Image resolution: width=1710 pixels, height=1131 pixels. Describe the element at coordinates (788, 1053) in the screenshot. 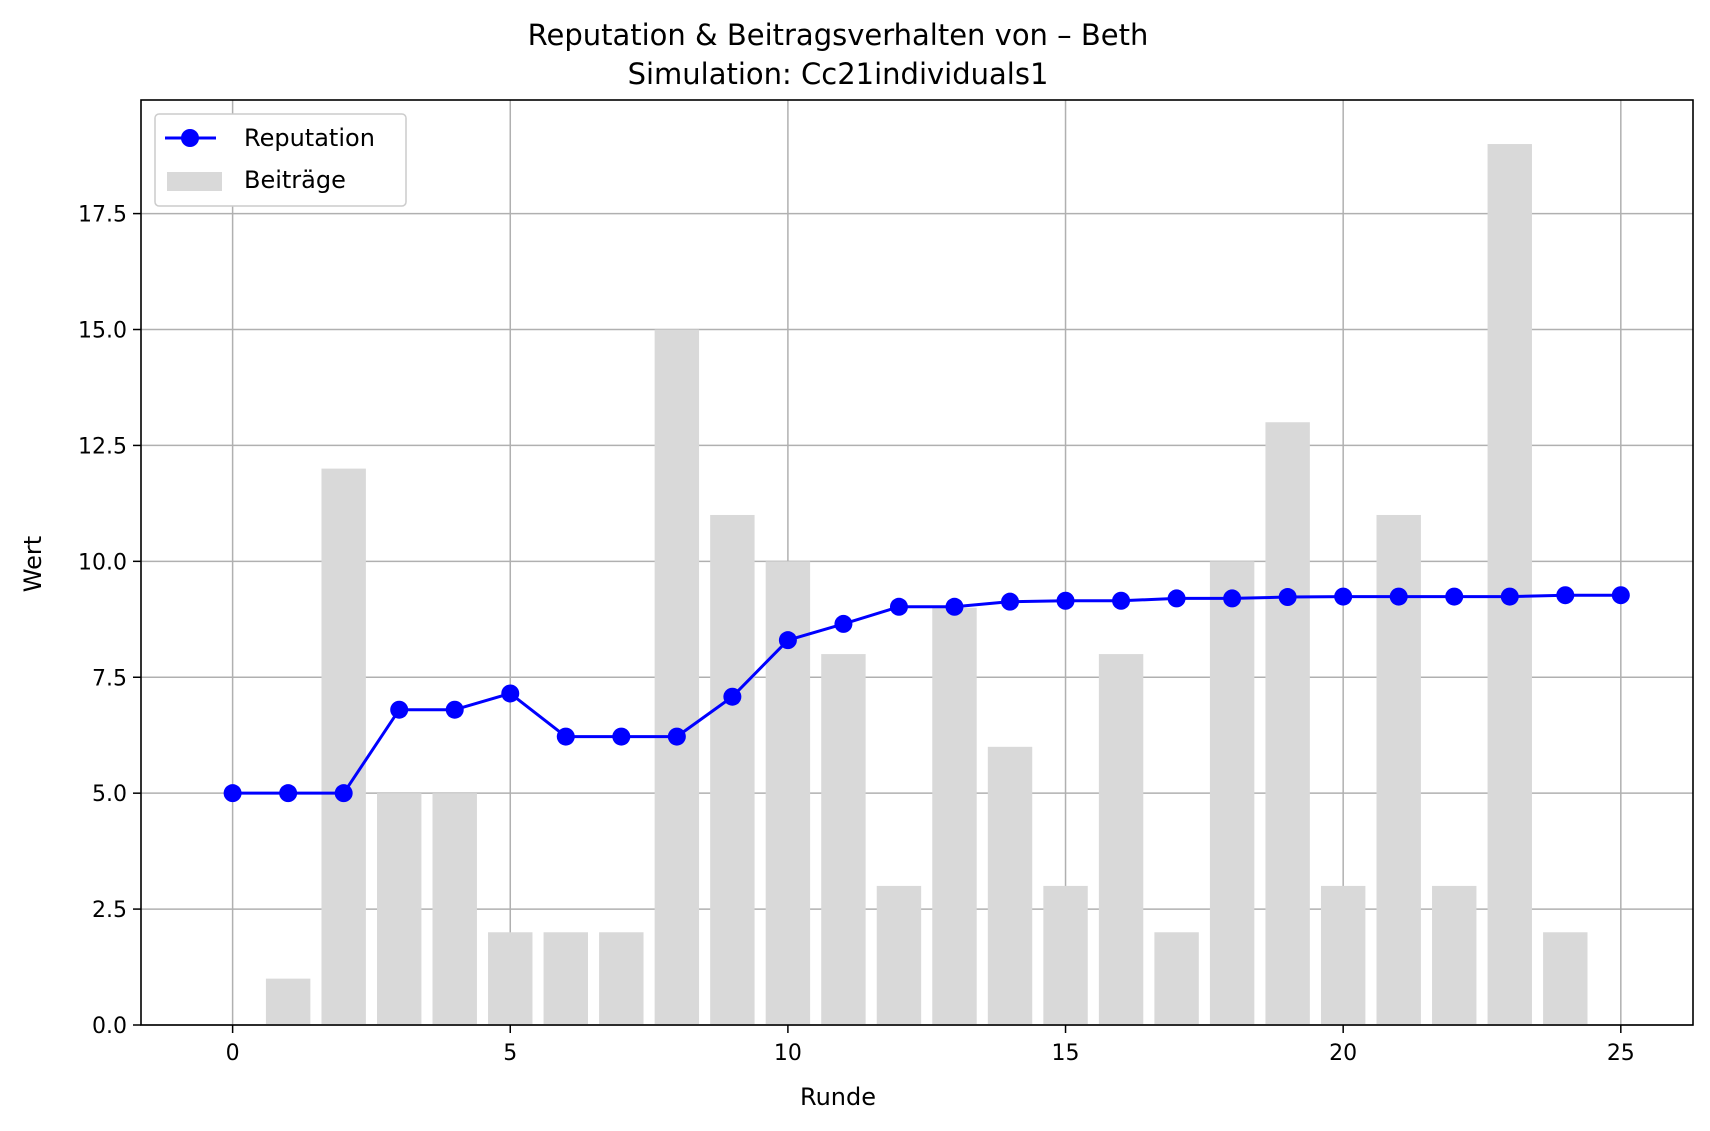

I see `x-tick-label: 10` at that location.